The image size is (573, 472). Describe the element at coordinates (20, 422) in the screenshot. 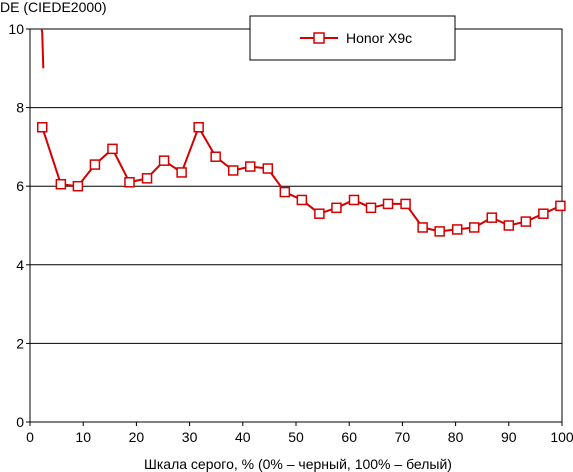

I see `y-tick-label: 0` at that location.